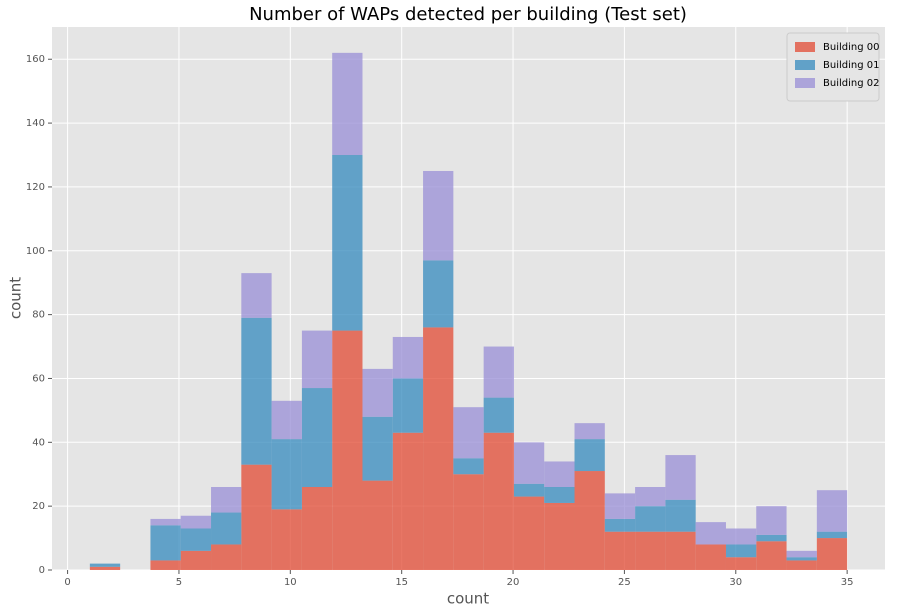  I want to click on x-tick-label: 5, so click(179, 582).